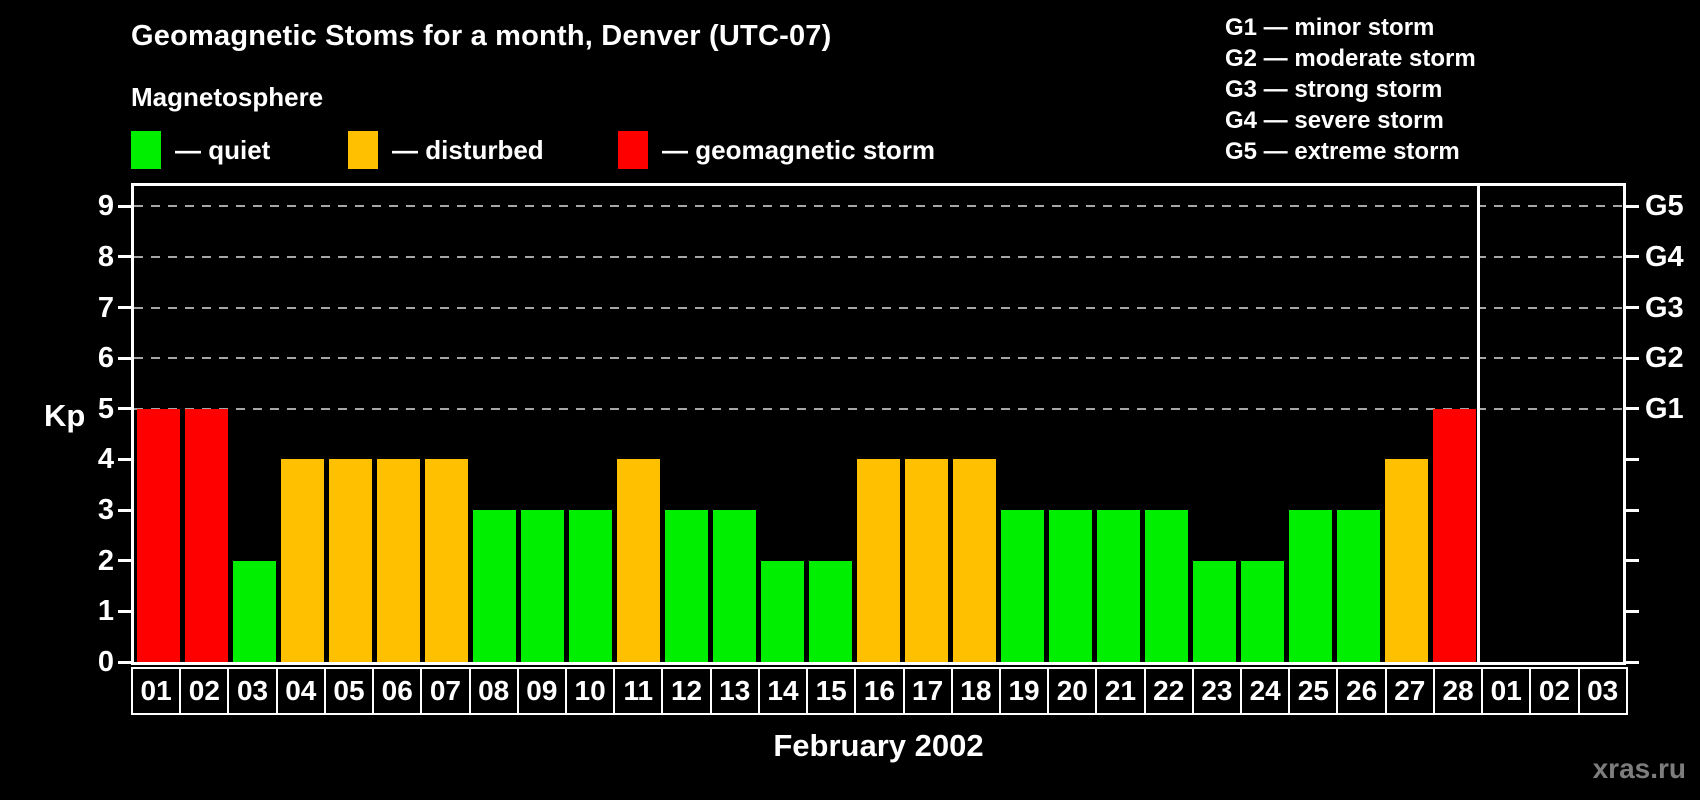  What do you see at coordinates (1334, 89) in the screenshot?
I see `storm-scale-g3: G3 — strong storm` at bounding box center [1334, 89].